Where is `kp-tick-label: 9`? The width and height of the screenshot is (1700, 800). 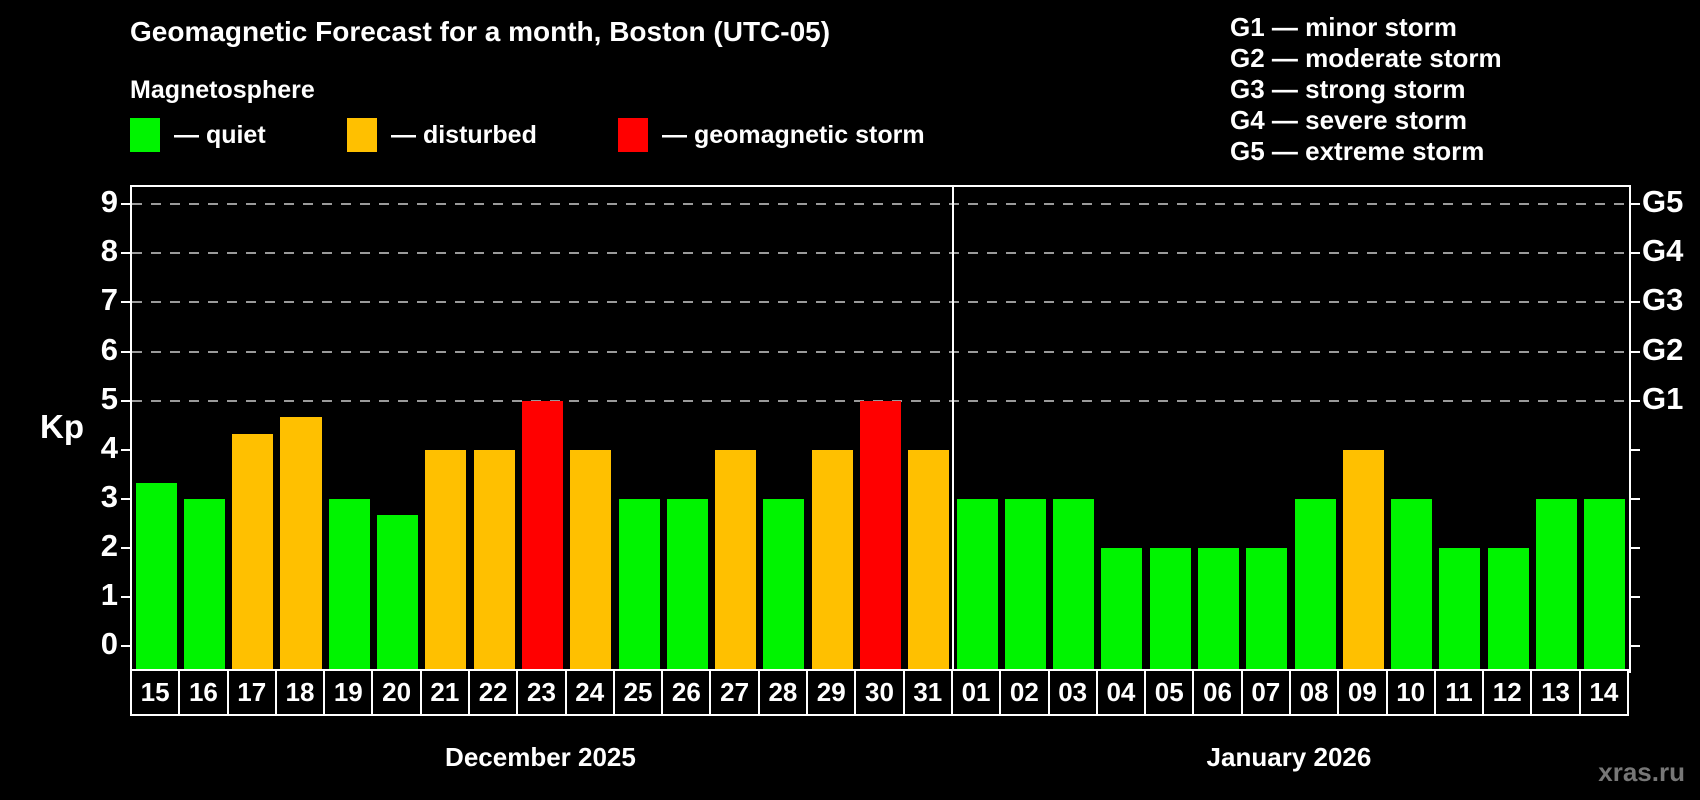 kp-tick-label: 9 is located at coordinates (109, 202).